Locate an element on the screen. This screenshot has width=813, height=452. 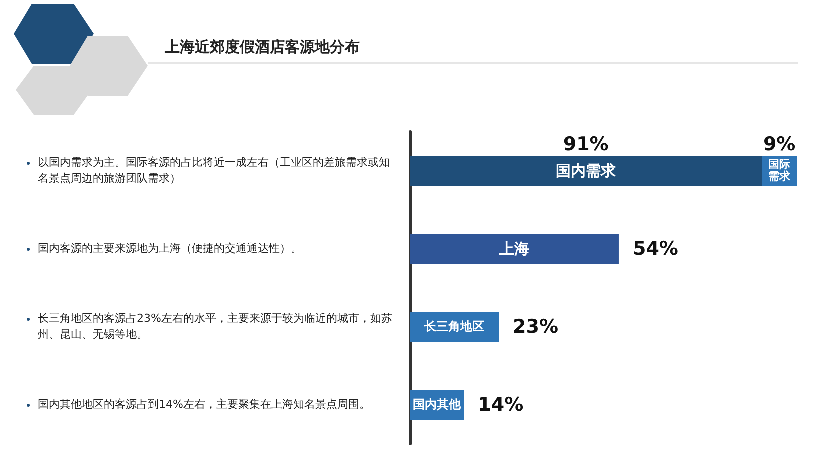
y-tick-label: 长三角地区 is located at coordinates (455, 326).